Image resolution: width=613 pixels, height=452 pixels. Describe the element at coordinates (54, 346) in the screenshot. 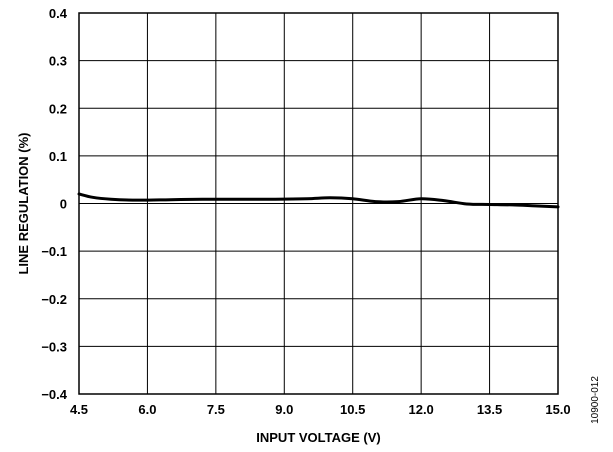

I see `y-tick-label: −0.3` at that location.